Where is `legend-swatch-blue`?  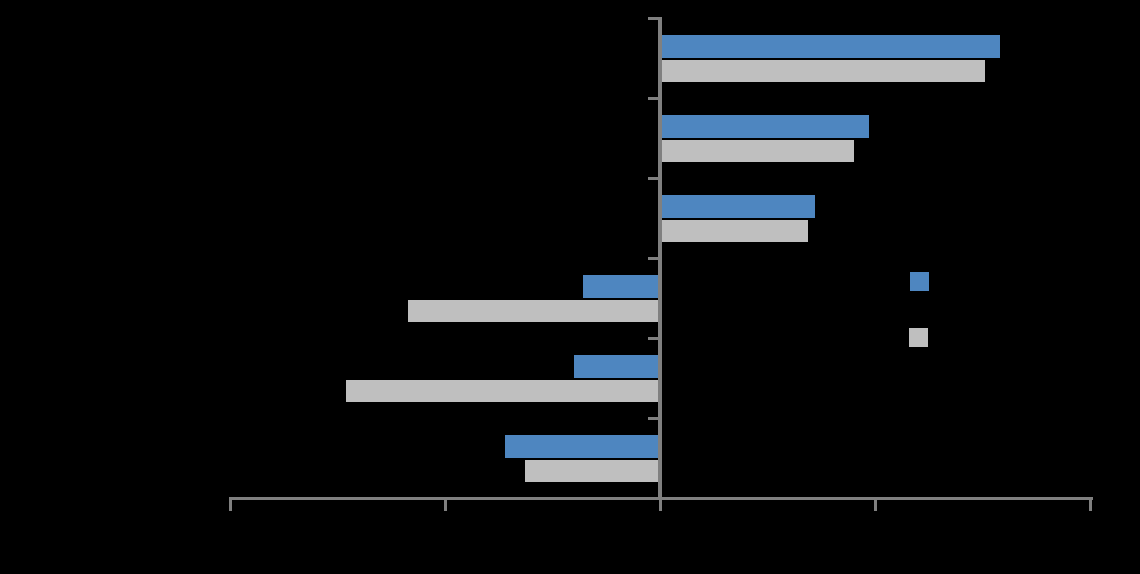 legend-swatch-blue is located at coordinates (919, 281).